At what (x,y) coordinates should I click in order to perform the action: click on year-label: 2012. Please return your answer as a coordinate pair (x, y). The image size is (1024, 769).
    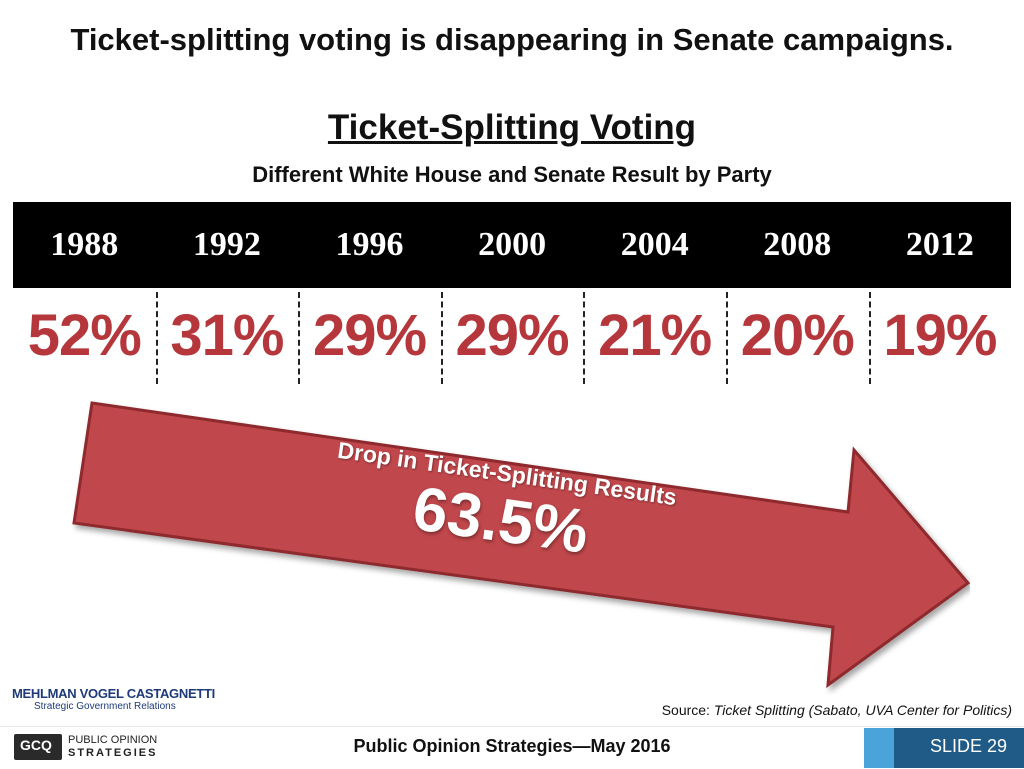
    Looking at the image, I should click on (939, 244).